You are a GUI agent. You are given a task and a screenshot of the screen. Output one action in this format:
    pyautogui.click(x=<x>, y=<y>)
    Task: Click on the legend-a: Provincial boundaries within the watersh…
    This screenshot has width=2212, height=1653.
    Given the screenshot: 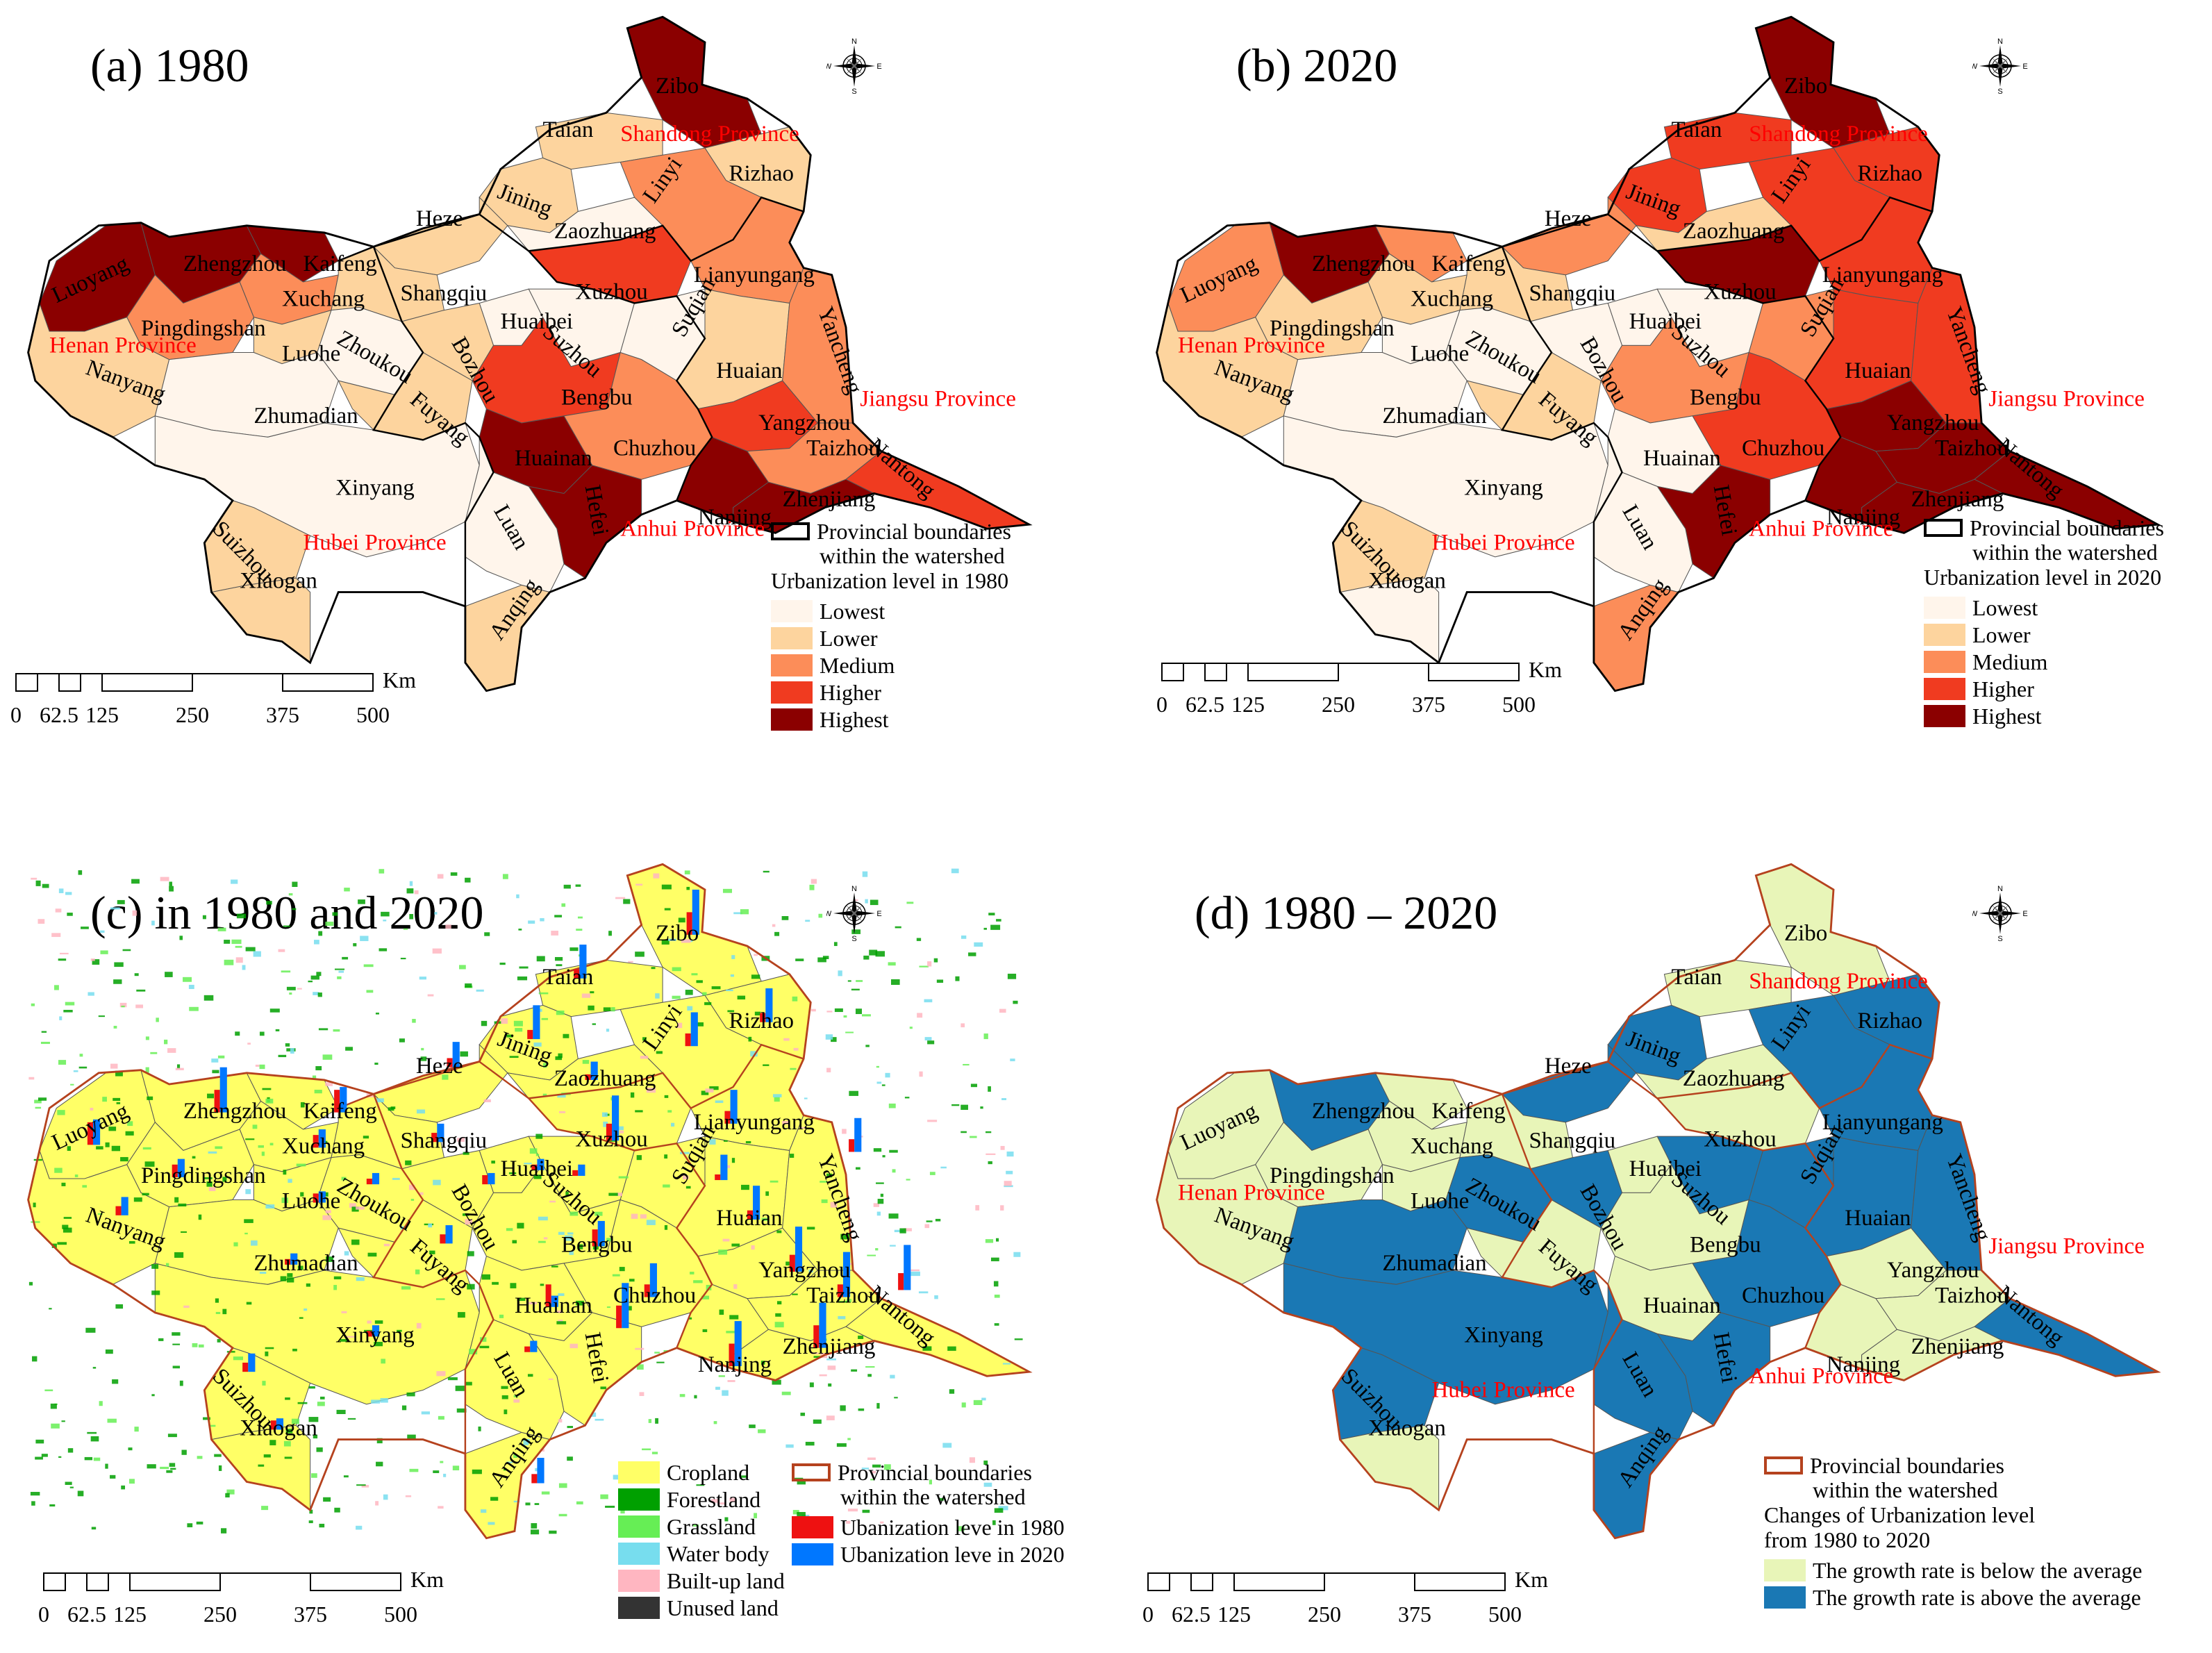 What is the action you would take?
    pyautogui.click(x=891, y=625)
    